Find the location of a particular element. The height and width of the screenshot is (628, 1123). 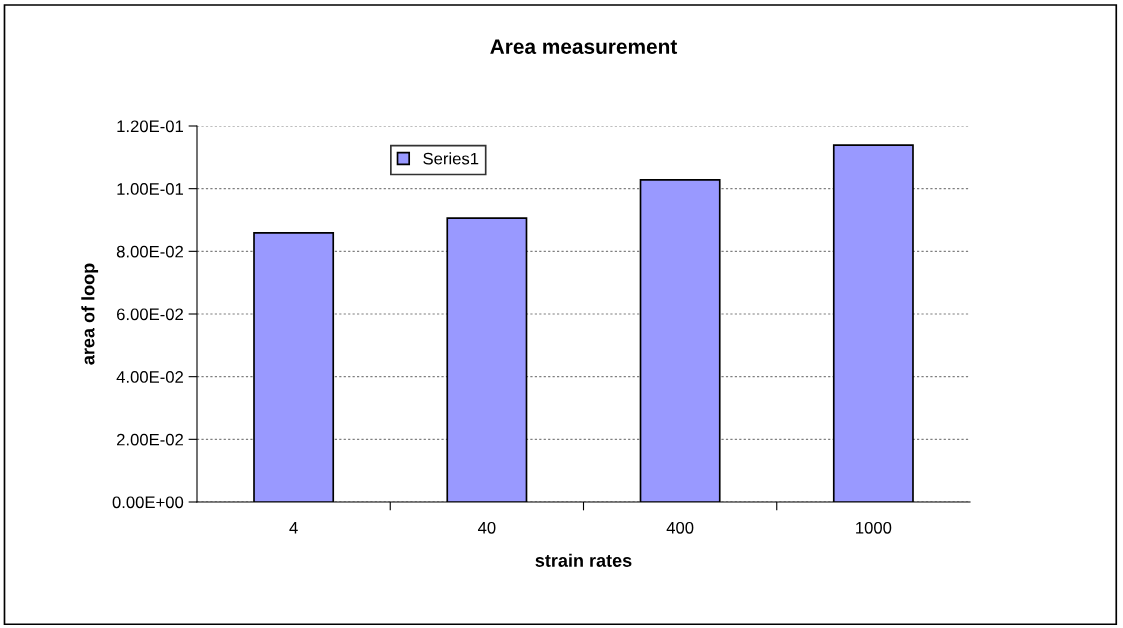

x-tick-label: 40 is located at coordinates (486, 527).